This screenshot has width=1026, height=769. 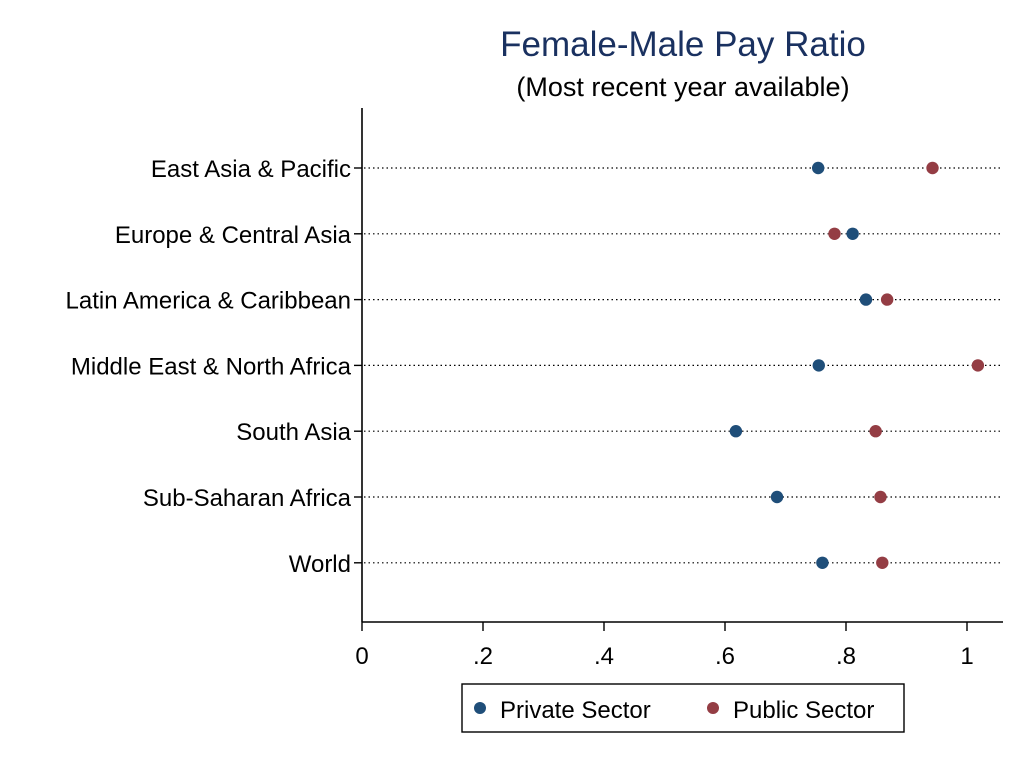 What do you see at coordinates (211, 366) in the screenshot?
I see `category-label: Middle East & North Africa` at bounding box center [211, 366].